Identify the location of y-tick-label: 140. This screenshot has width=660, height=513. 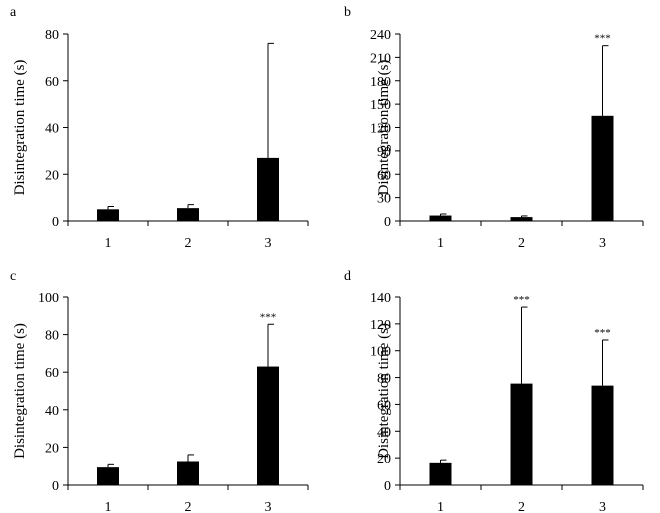
(380, 298).